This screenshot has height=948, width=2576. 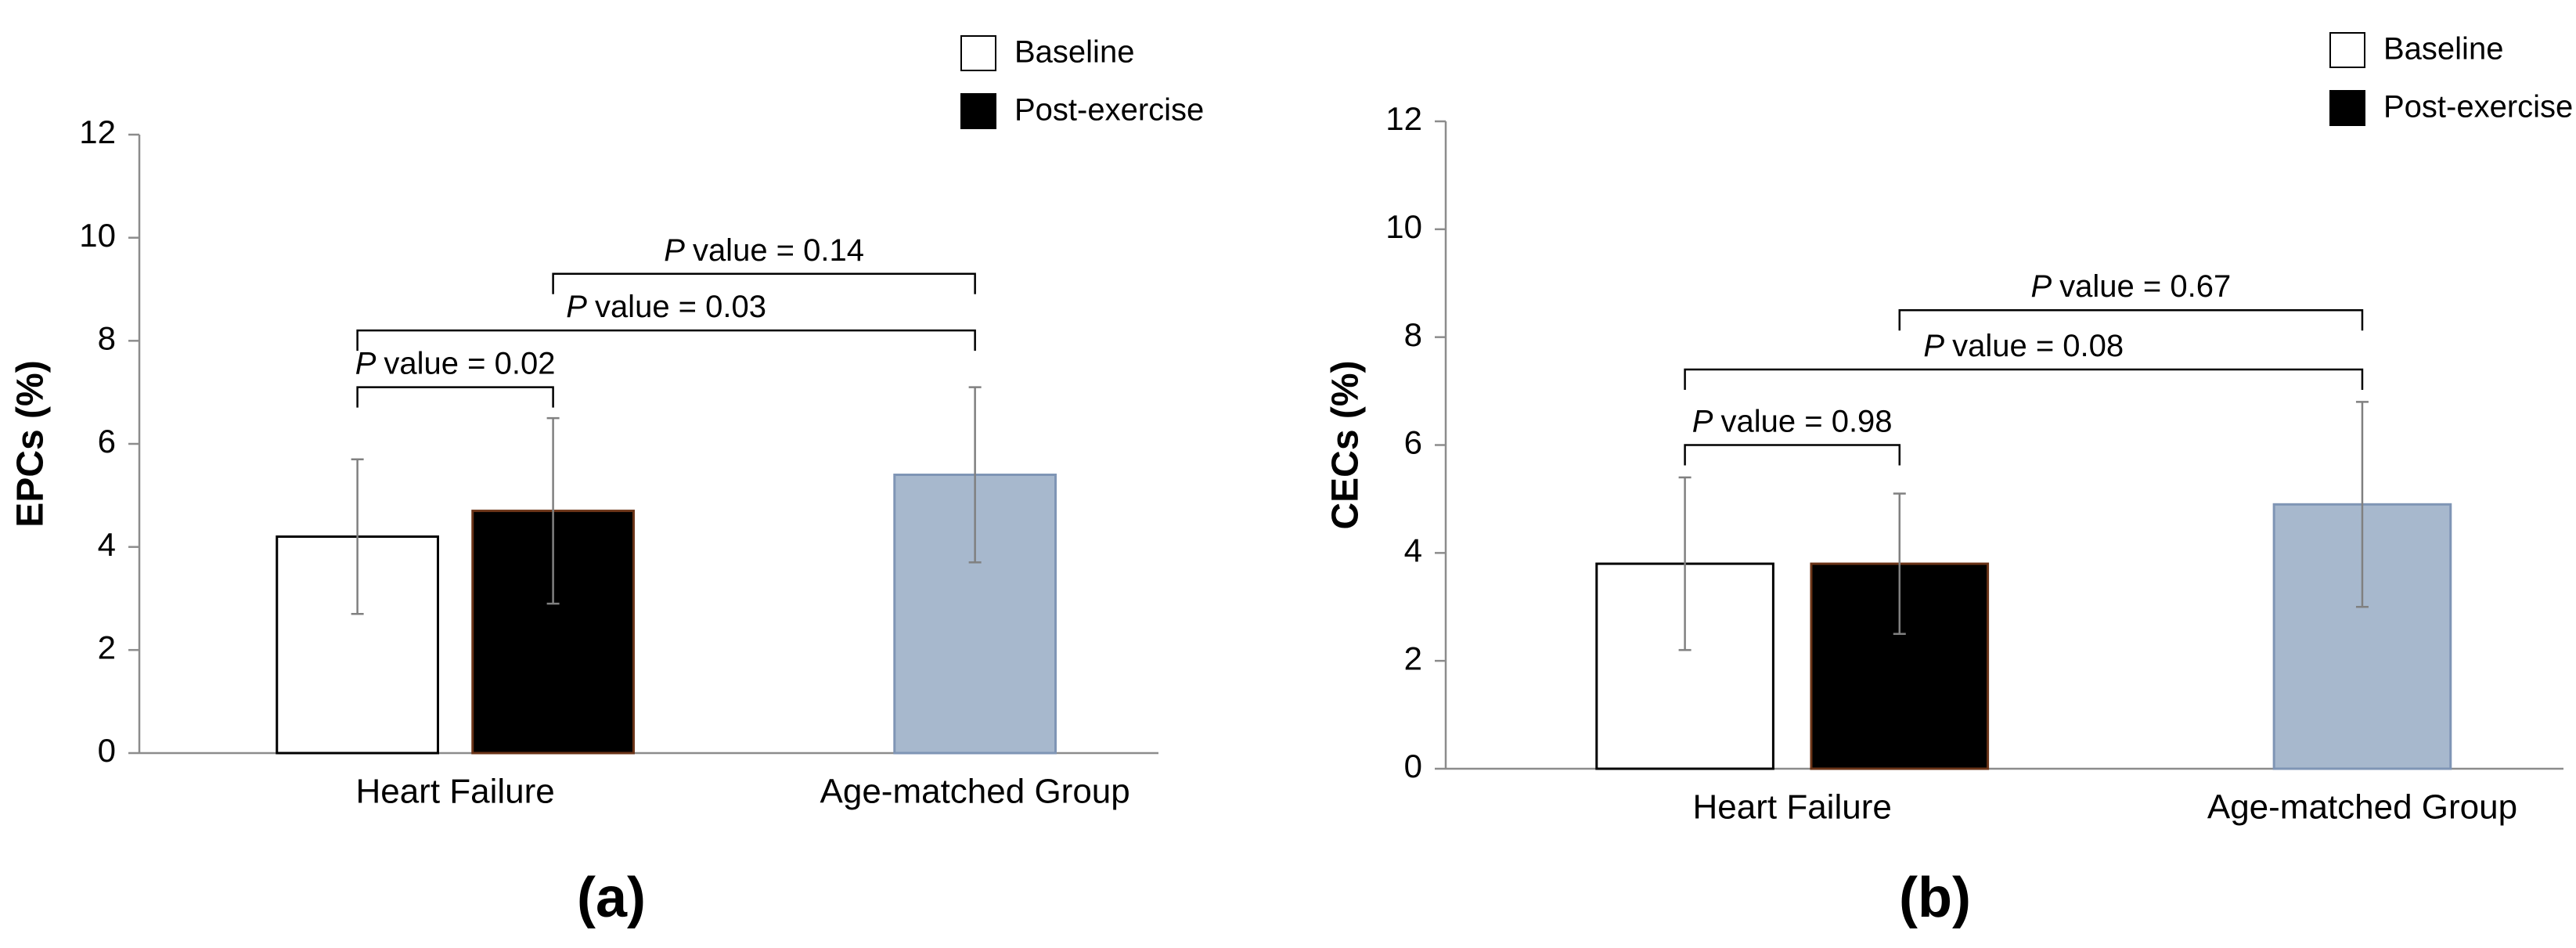 I want to click on y-axis-label: CECs (%), so click(x=1346, y=444).